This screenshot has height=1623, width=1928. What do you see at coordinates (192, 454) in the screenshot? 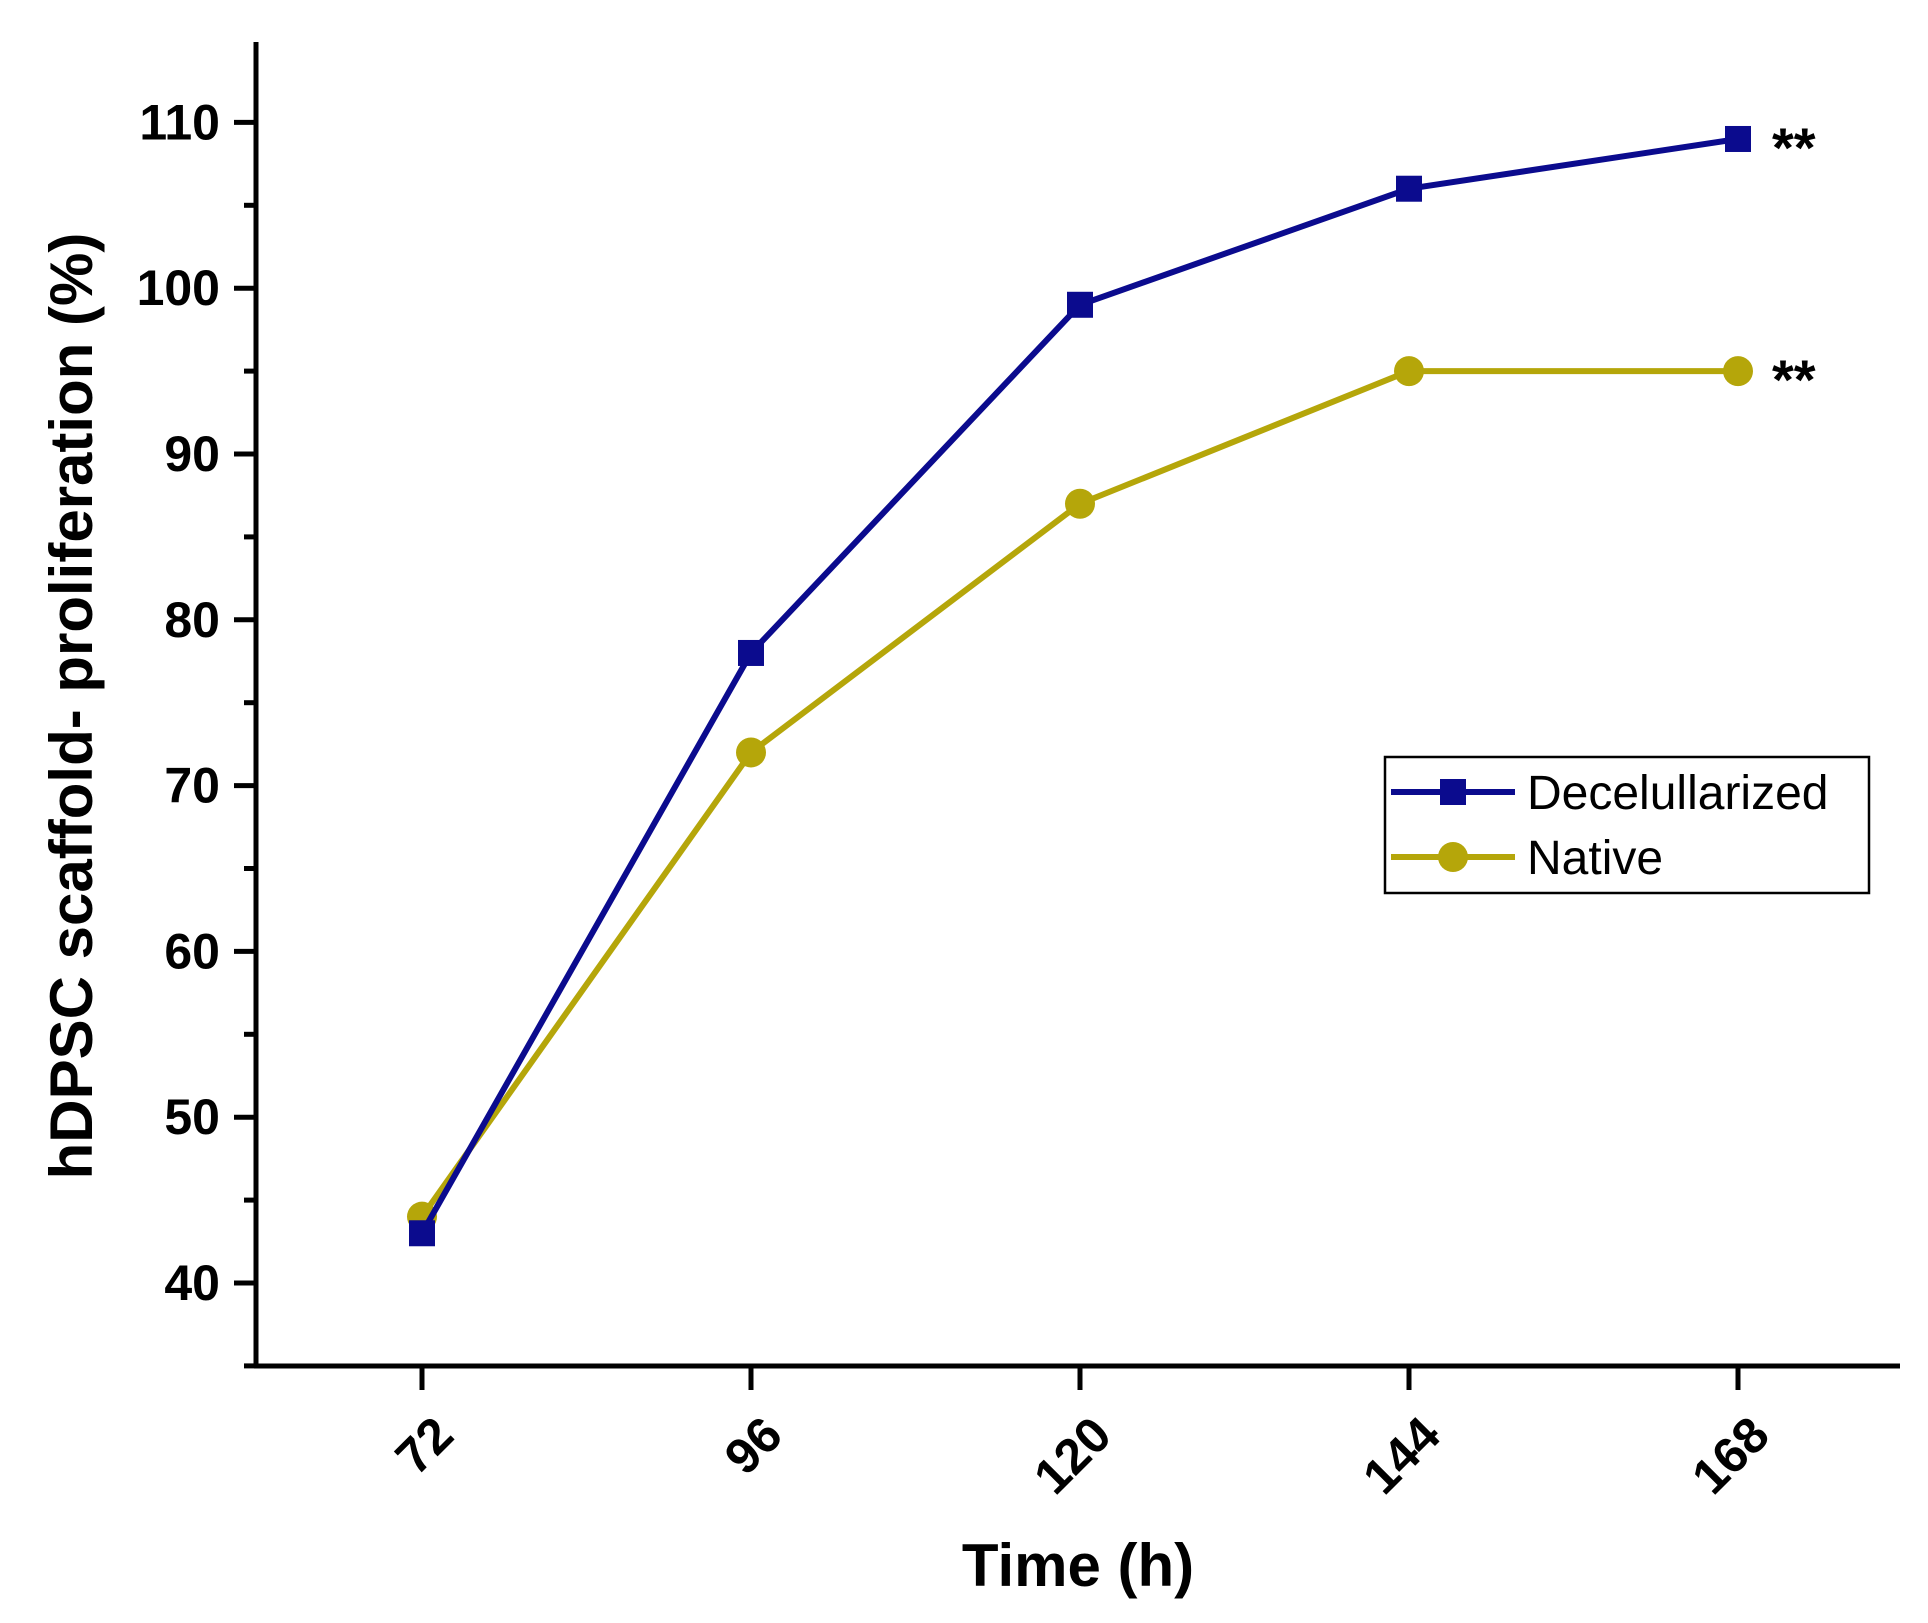
I see `y-tick-label: 90` at bounding box center [192, 454].